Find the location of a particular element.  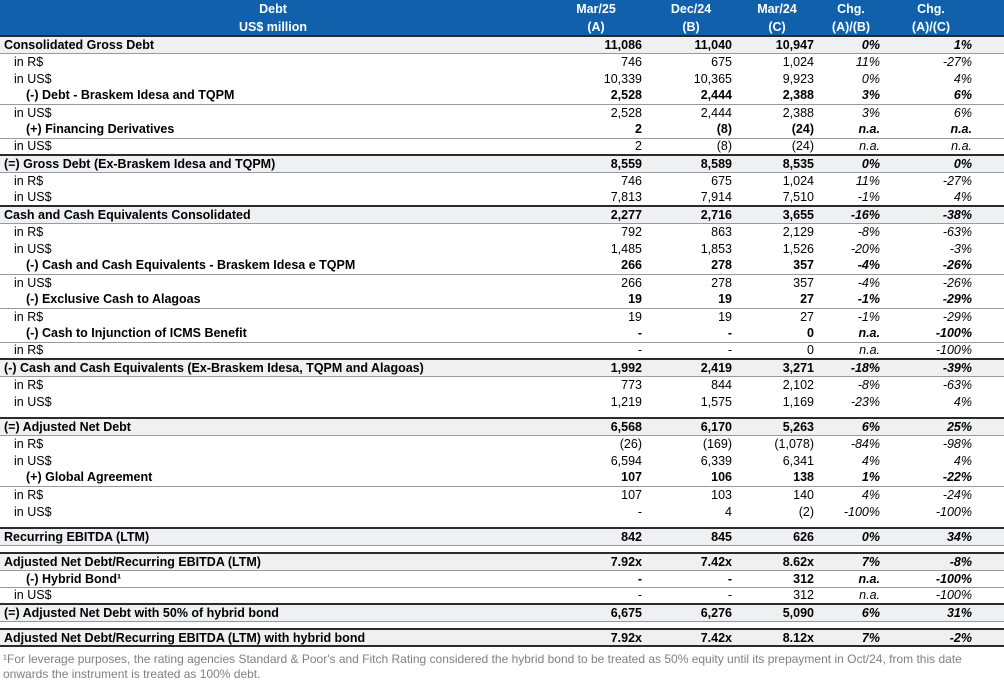

header-row-2: US$ million (A) (B) (C) (A)/(B) (A)/(C) is located at coordinates (502, 27).